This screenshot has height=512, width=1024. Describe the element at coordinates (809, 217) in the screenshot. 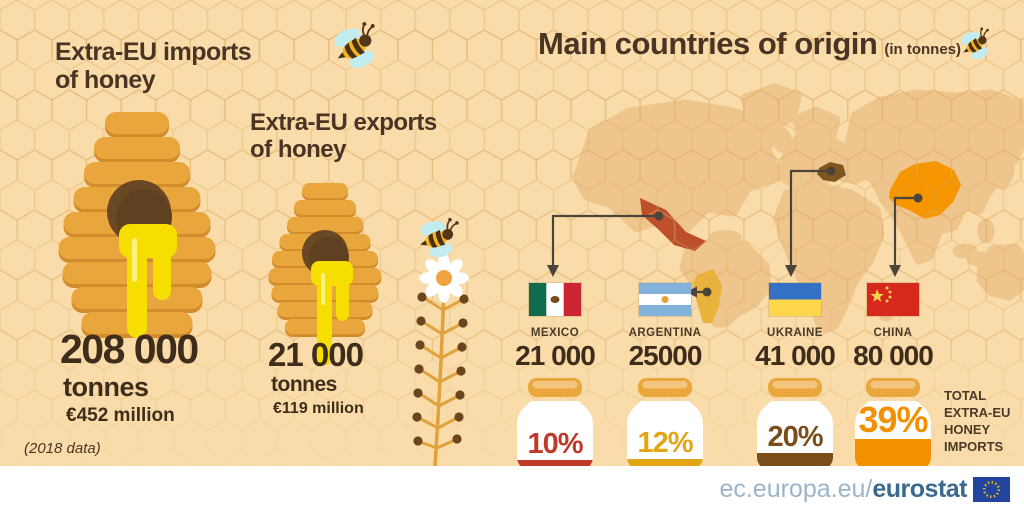

I see `arrow-ukraine` at that location.